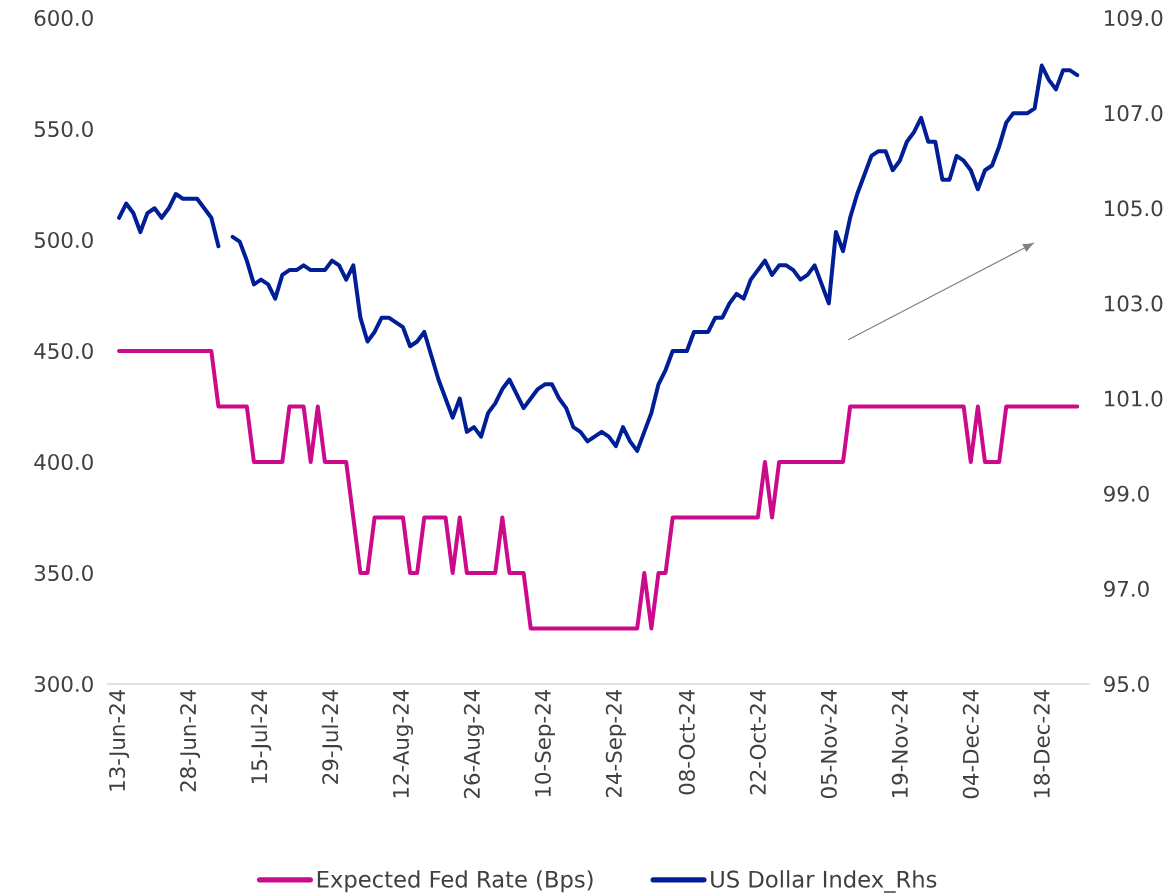 Image resolution: width=1173 pixels, height=893 pixels. I want to click on y-tick-label: 350.0, so click(63, 573).